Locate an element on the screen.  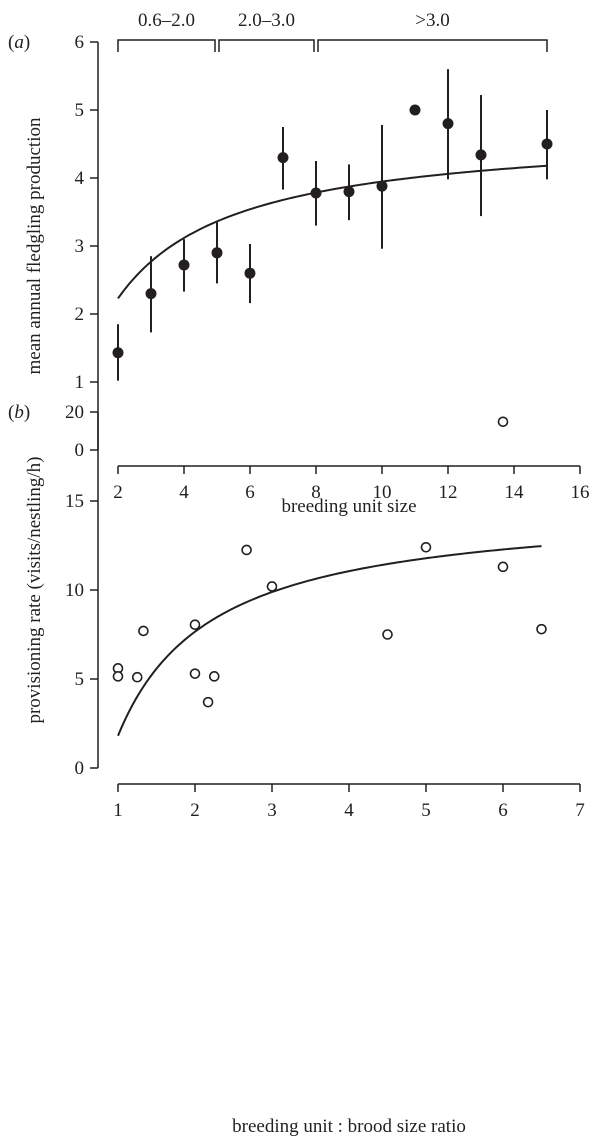
x-tick-label: 8 is located at coordinates (316, 492).